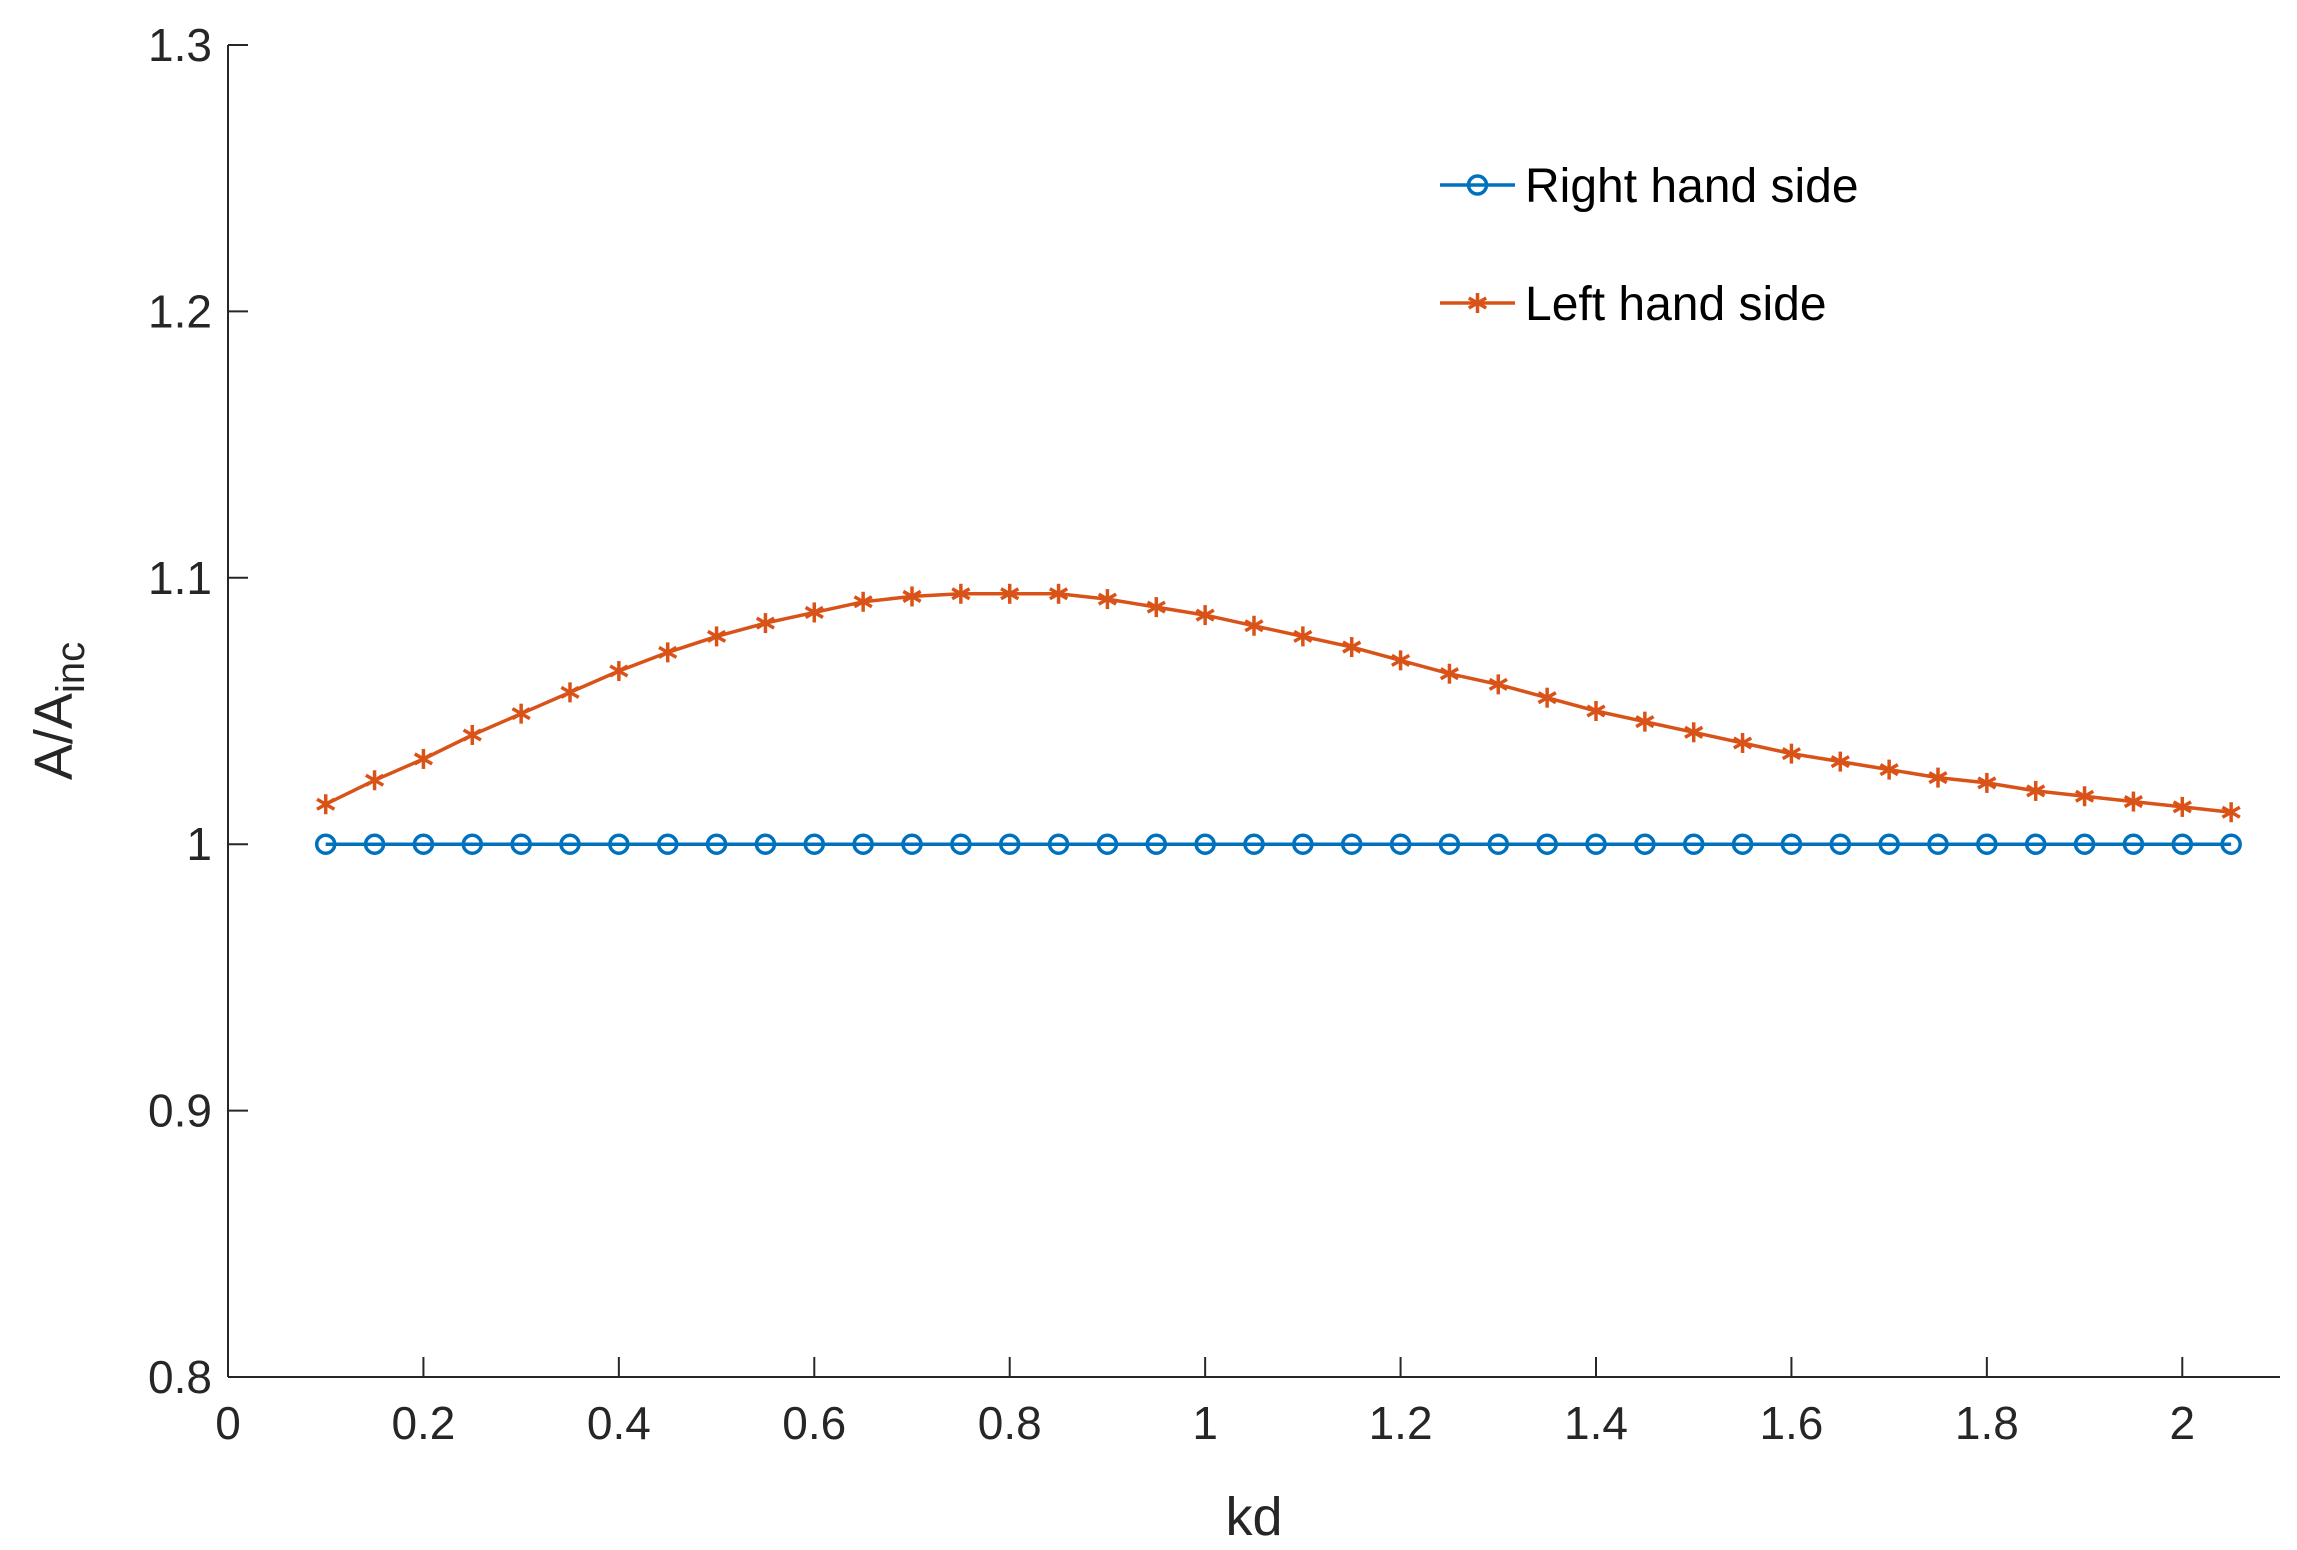 The width and height of the screenshot is (2297, 1550). I want to click on legend-item: Left hand side, so click(1633, 304).